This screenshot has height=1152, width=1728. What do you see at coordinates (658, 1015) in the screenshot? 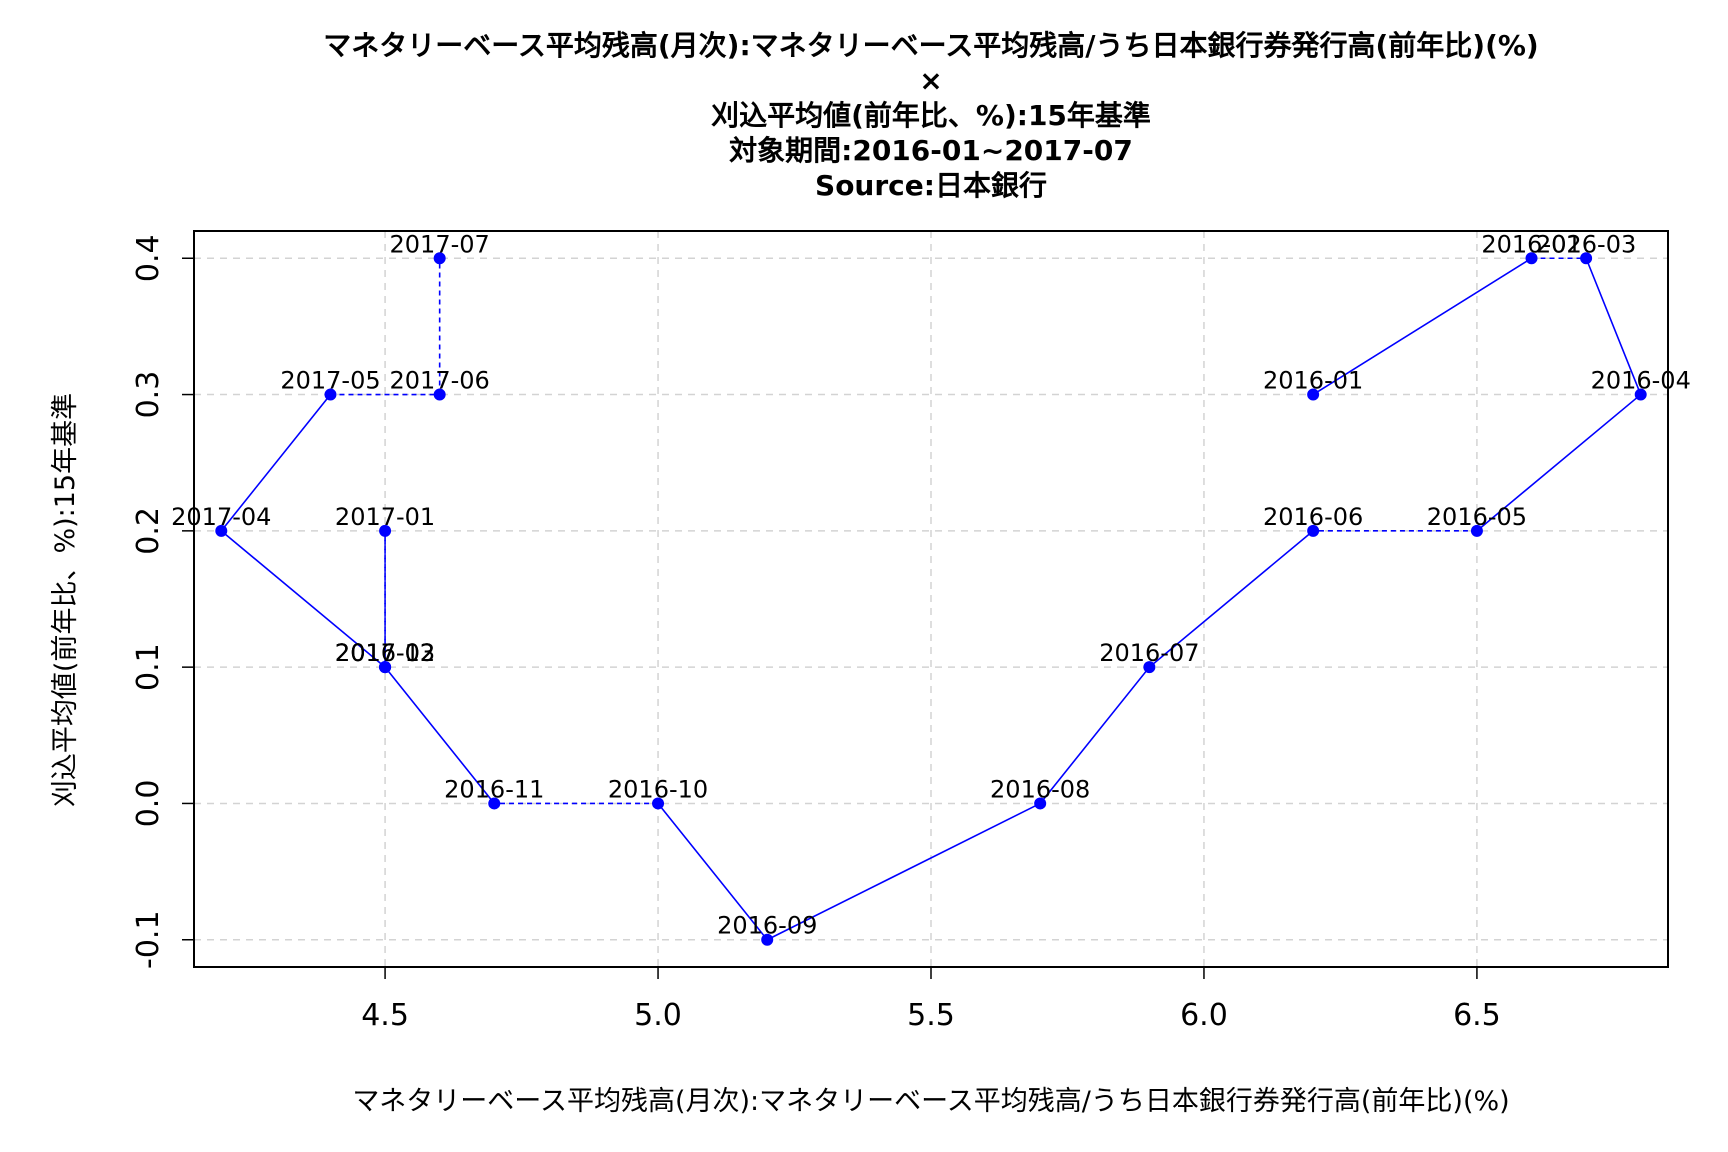
I see `x-tick-label: 5.0` at bounding box center [658, 1015].